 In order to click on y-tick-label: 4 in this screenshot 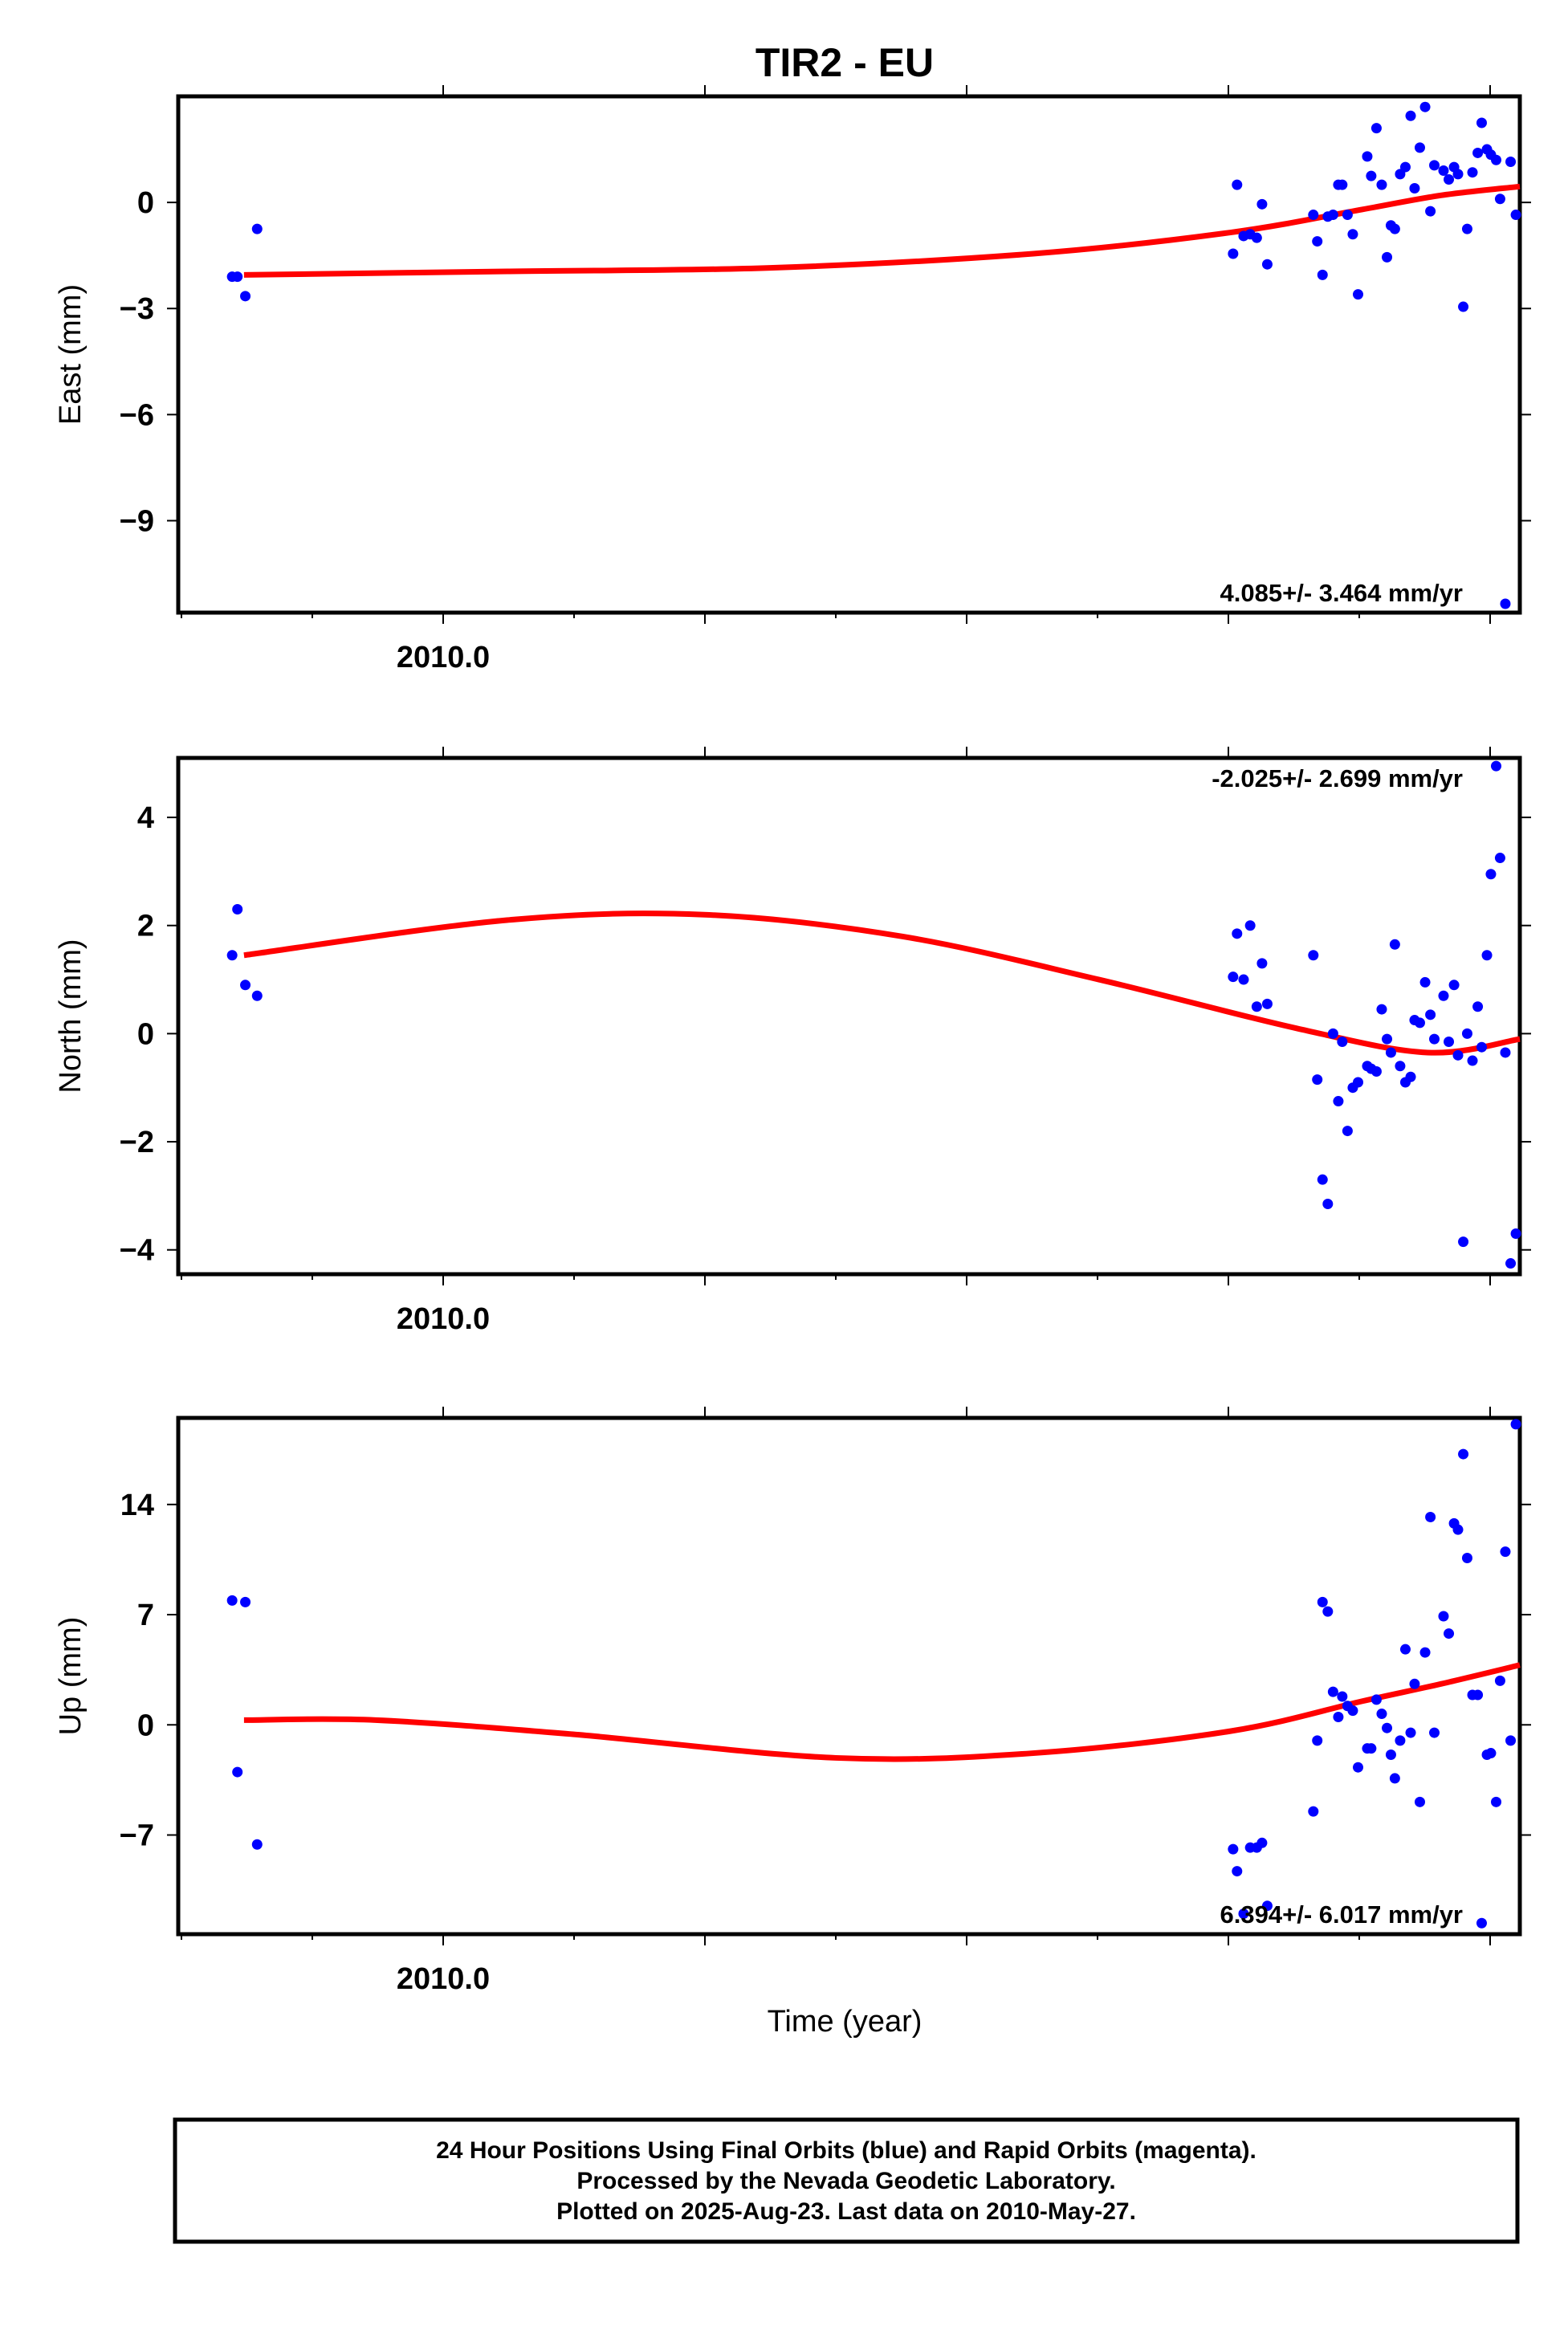, I will do `click(145, 818)`.